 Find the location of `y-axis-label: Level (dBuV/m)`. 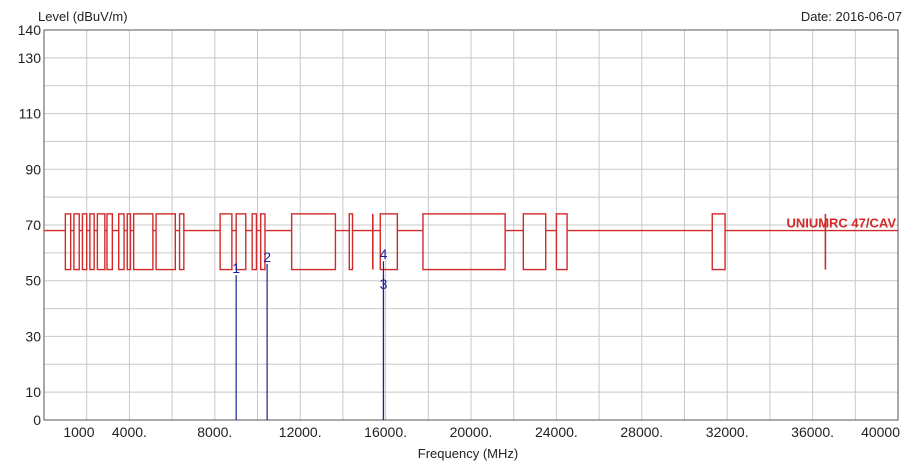

y-axis-label: Level (dBuV/m) is located at coordinates (83, 16).